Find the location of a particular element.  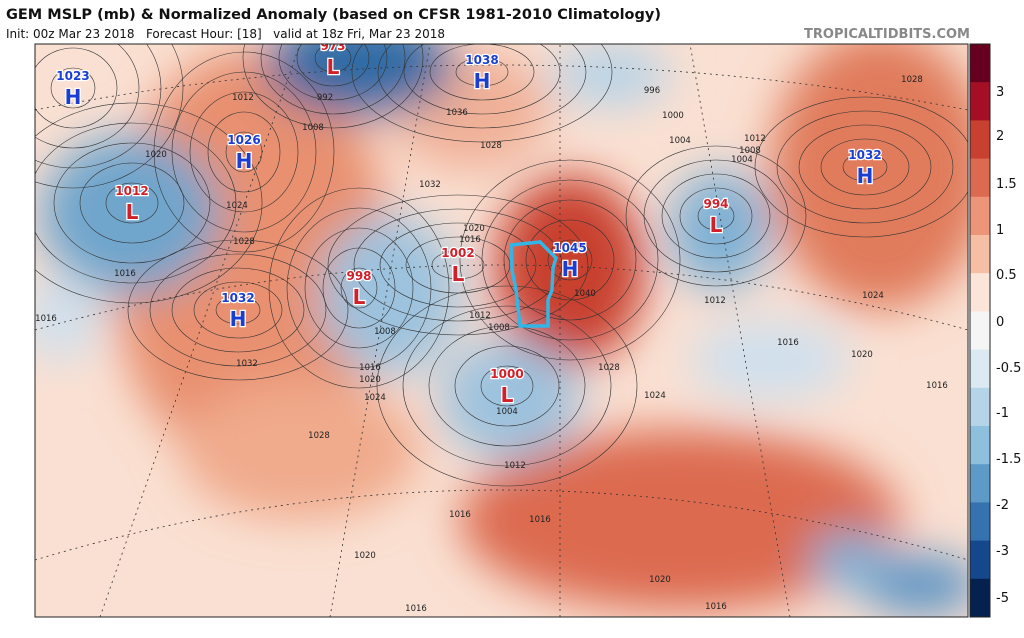

colorbar-tick-label: -0.5 is located at coordinates (1008, 368).